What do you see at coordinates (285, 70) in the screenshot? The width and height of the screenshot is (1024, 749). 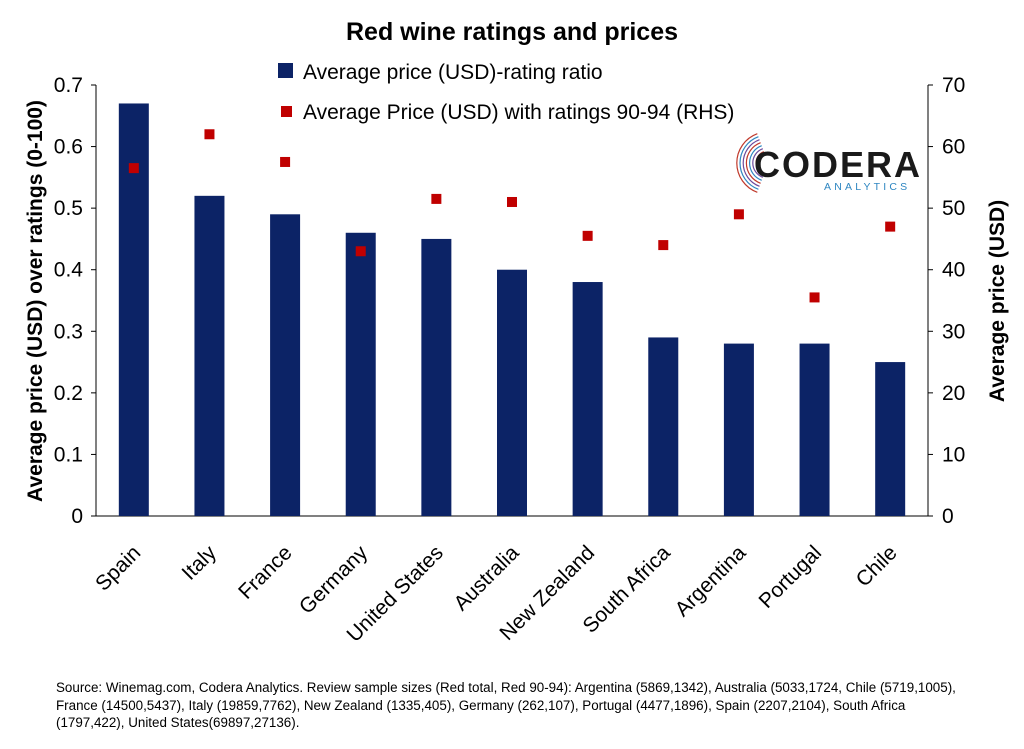 I see `legend-swatch-bar` at bounding box center [285, 70].